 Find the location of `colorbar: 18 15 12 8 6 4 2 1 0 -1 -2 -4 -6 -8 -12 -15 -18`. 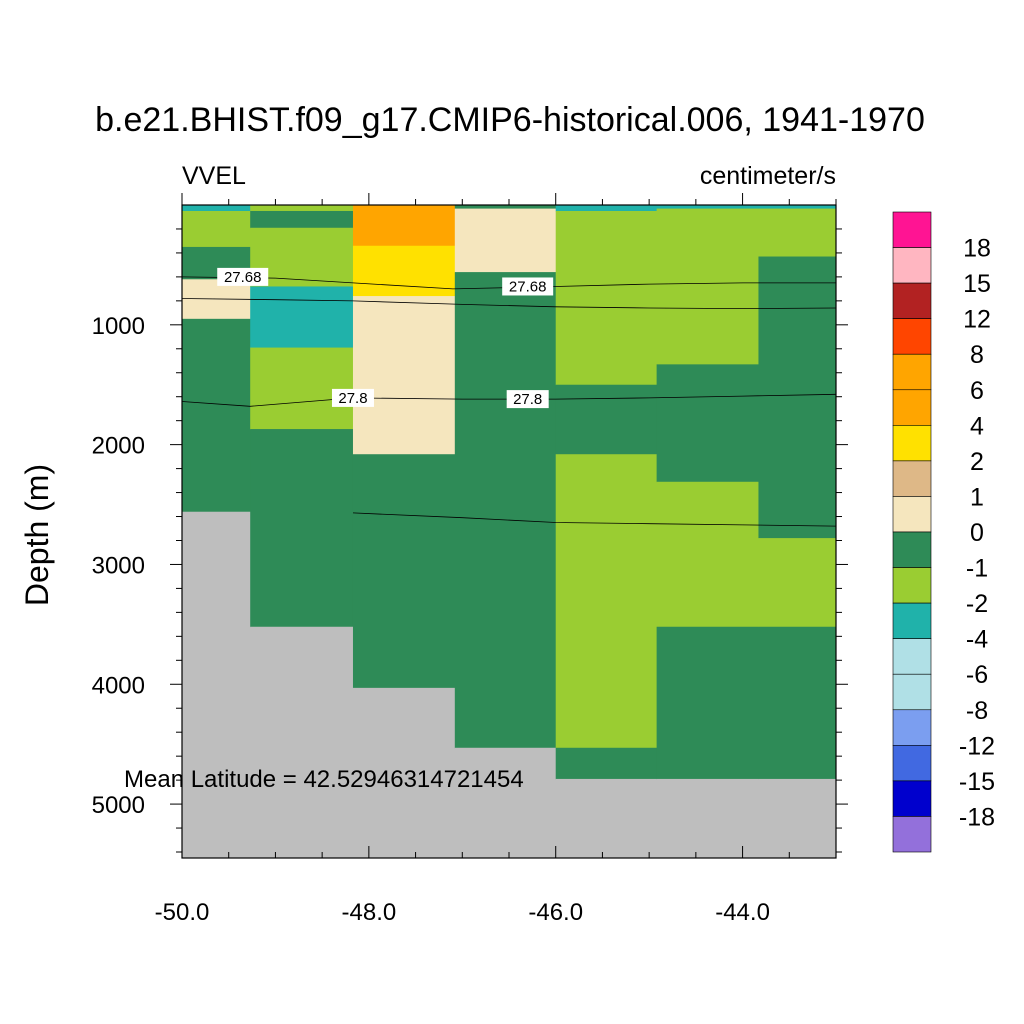

colorbar: 18 15 12 8 6 4 2 1 0 -1 -2 -4 -6 -8 -12 -15 -18 is located at coordinates (943, 532).